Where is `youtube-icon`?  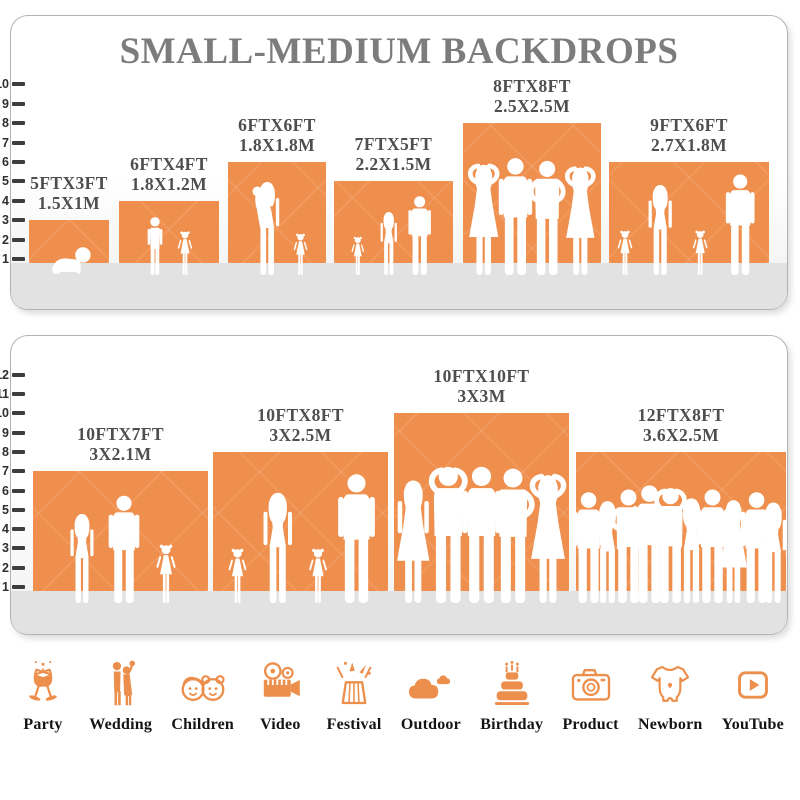 youtube-icon is located at coordinates (752, 685).